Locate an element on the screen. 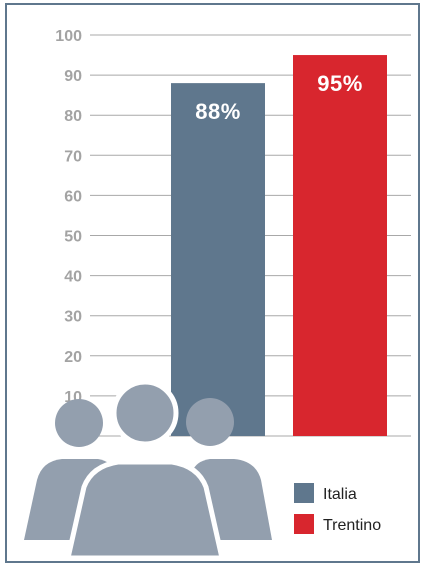 This screenshot has height=567, width=428. y-tick-label: 60 is located at coordinates (73, 196).